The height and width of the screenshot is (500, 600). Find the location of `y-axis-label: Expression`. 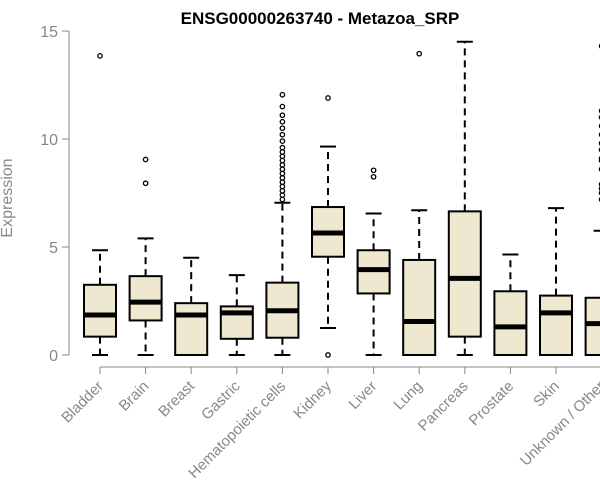

y-axis-label: Expression is located at coordinates (8, 197).